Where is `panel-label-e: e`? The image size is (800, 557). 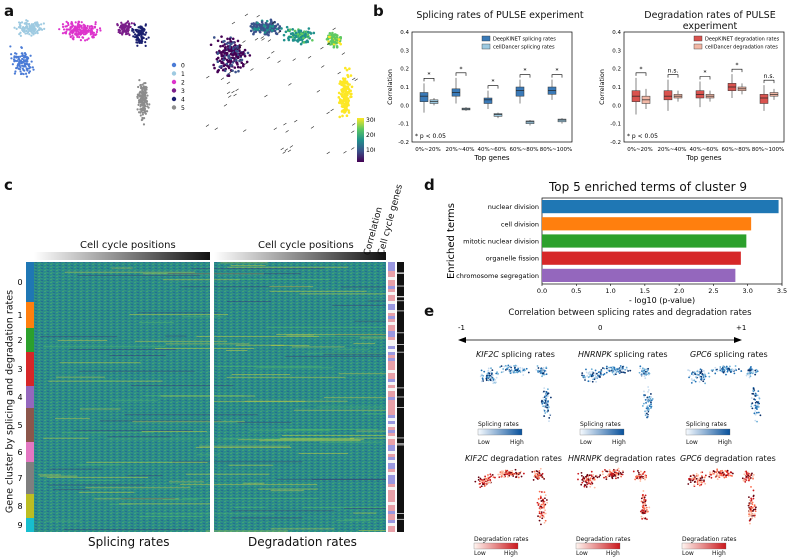
panel-label-e: e is located at coordinates (429, 311).